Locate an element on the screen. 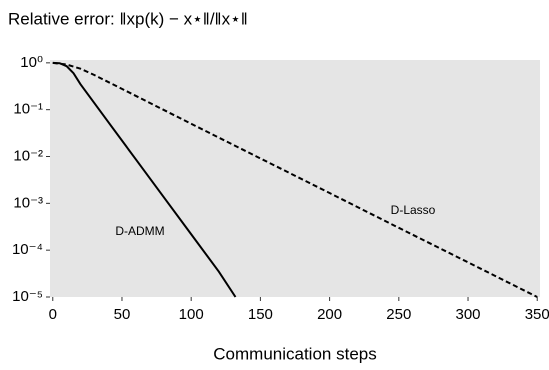  x-tick-label: 50 is located at coordinates (122, 314).